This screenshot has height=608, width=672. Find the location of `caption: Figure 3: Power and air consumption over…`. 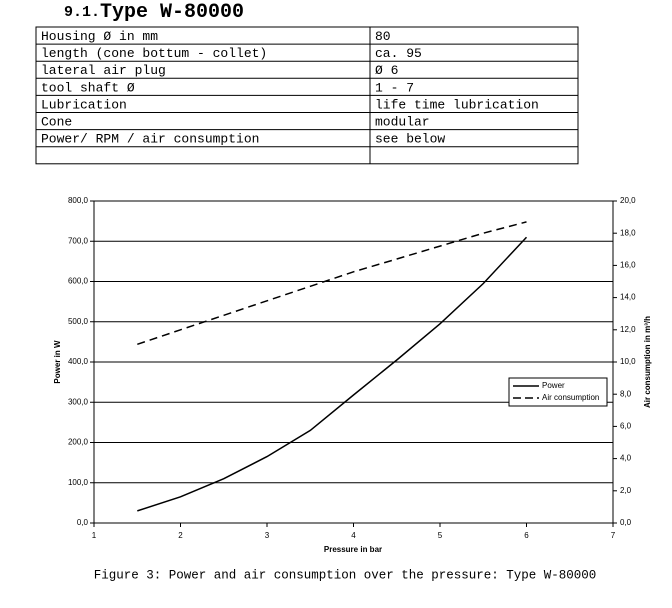

caption: Figure 3: Power and air consumption over… is located at coordinates (345, 575).